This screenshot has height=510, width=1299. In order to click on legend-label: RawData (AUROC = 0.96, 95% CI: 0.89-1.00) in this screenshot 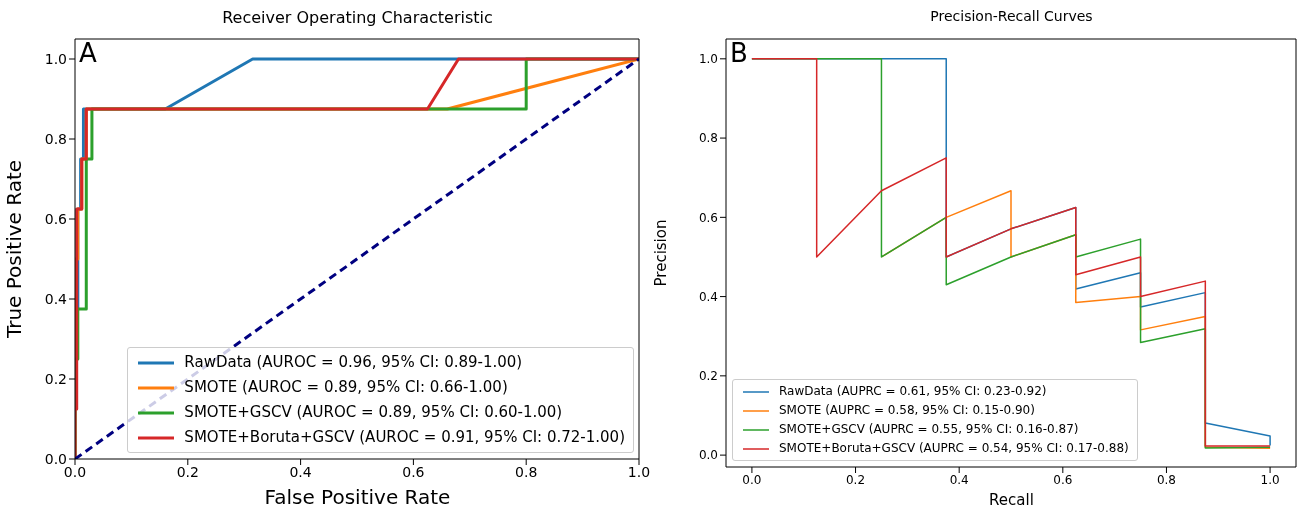, I will do `click(353, 362)`.